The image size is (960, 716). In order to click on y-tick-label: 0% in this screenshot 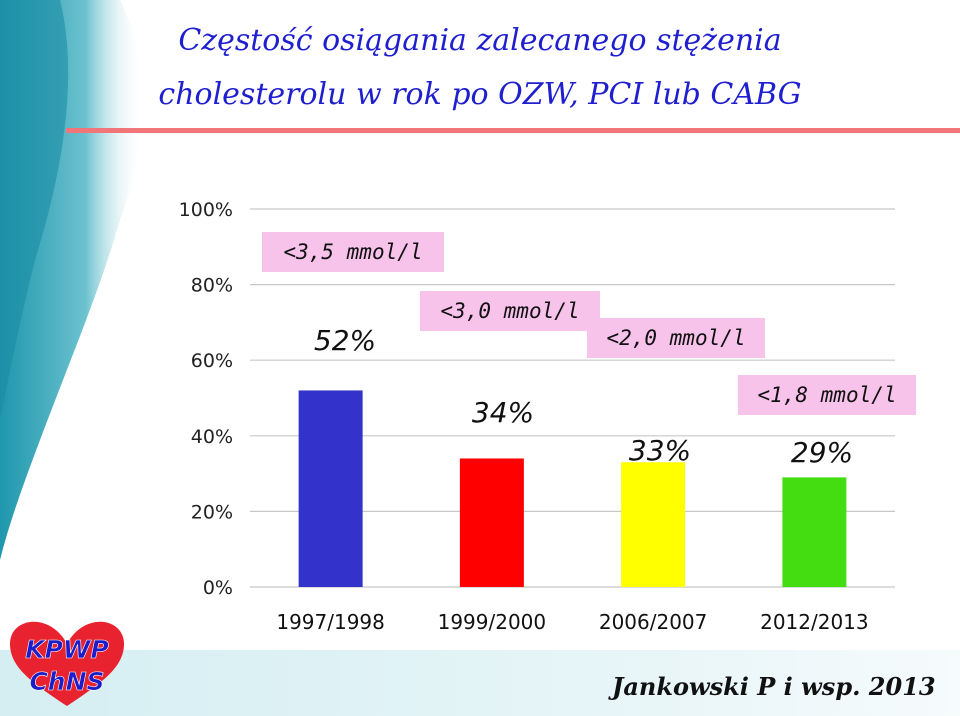, I will do `click(218, 588)`.